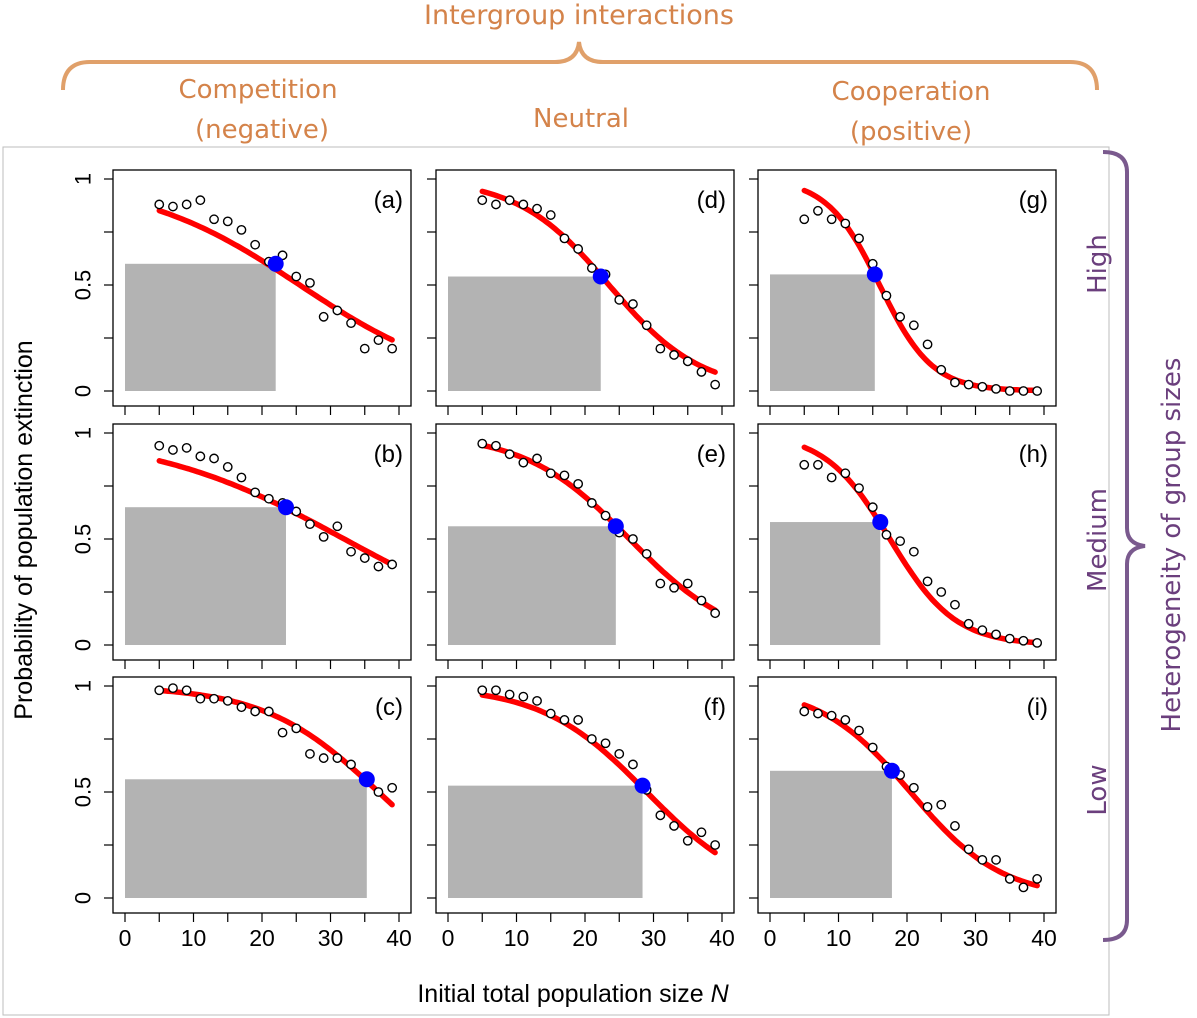 The width and height of the screenshot is (1197, 1018). What do you see at coordinates (83, 898) in the screenshot?
I see `y-tick-label: 0` at bounding box center [83, 898].